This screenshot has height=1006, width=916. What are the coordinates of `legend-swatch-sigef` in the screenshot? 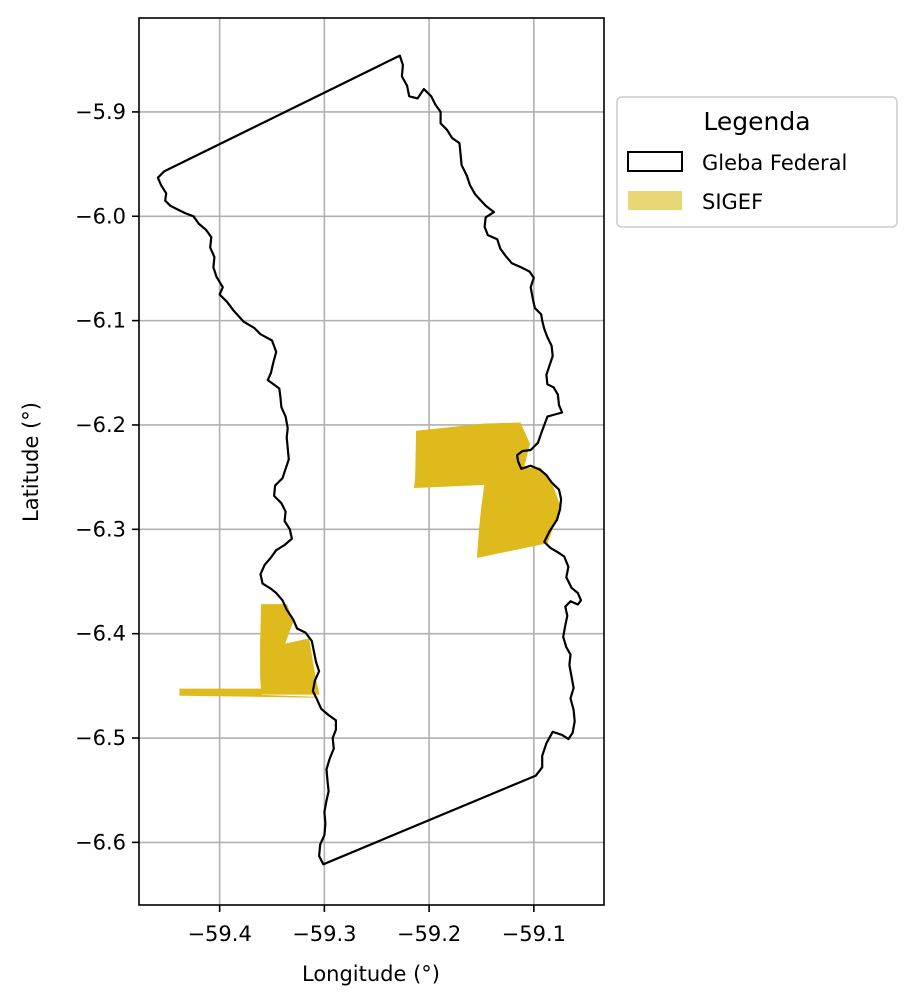 It's located at (655, 200).